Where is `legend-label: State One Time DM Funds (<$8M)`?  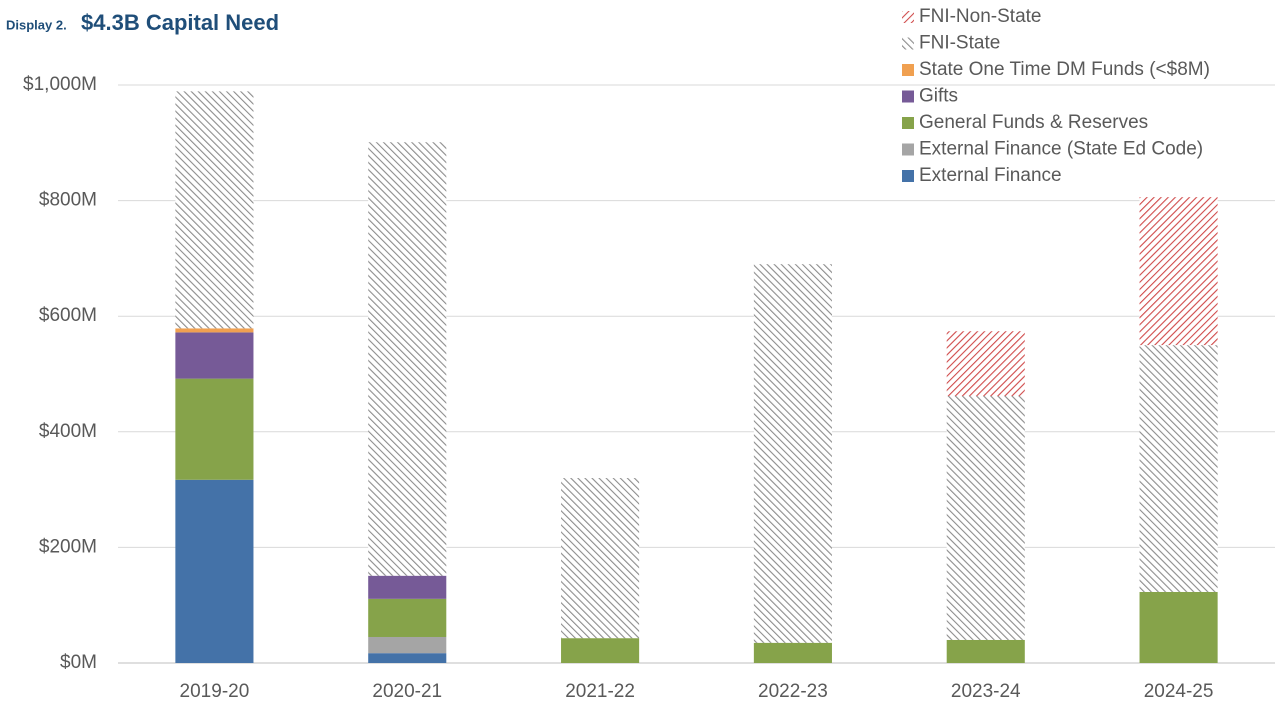 legend-label: State One Time DM Funds (<$8M) is located at coordinates (1064, 69).